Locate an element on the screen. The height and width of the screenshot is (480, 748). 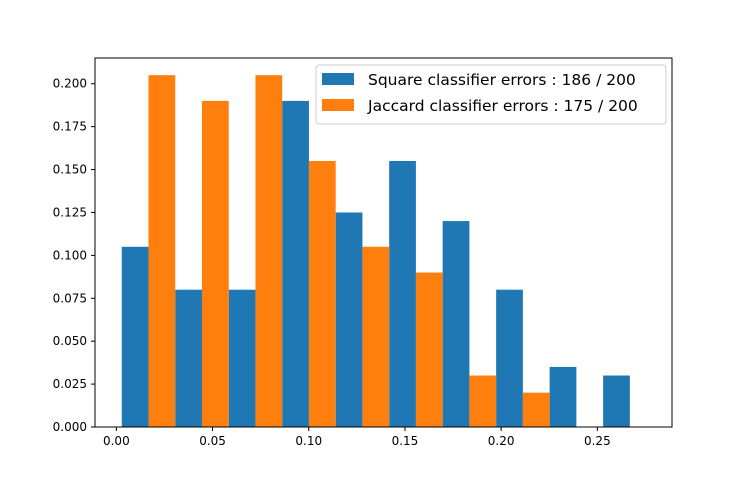
y-tick-label: 0.150 is located at coordinates (70, 170).